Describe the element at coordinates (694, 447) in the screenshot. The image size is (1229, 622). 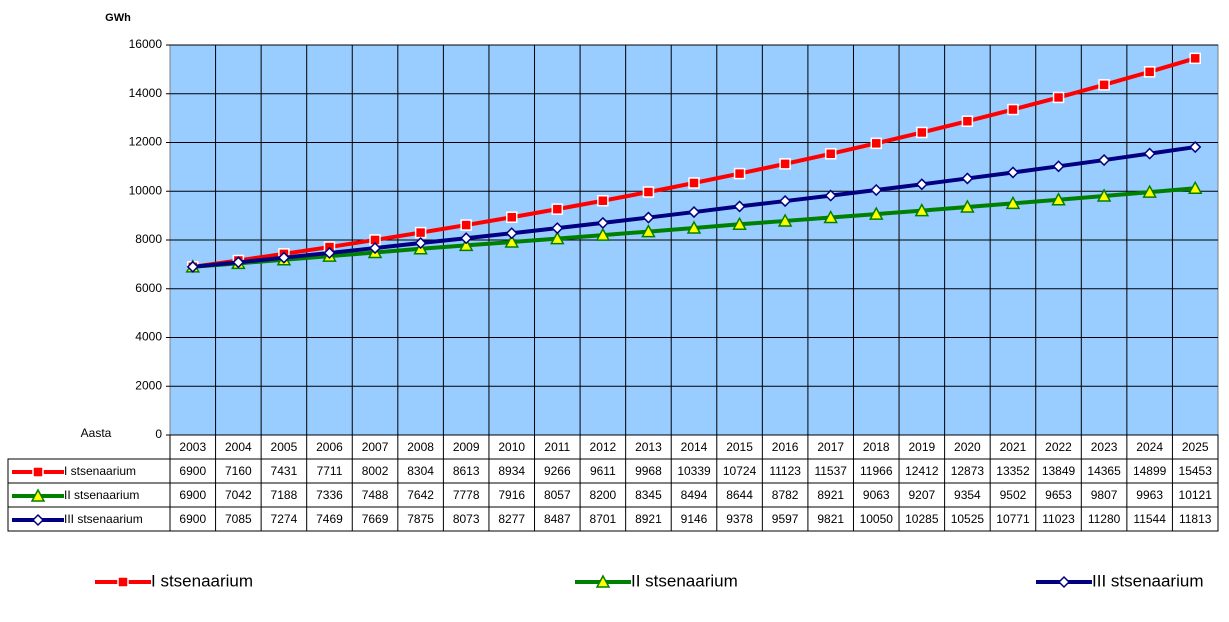
I see `x-tick-label: 2014` at that location.